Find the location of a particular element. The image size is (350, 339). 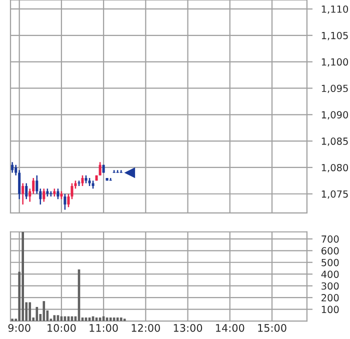

y-tick-label: 1,090 is located at coordinates (335, 115).